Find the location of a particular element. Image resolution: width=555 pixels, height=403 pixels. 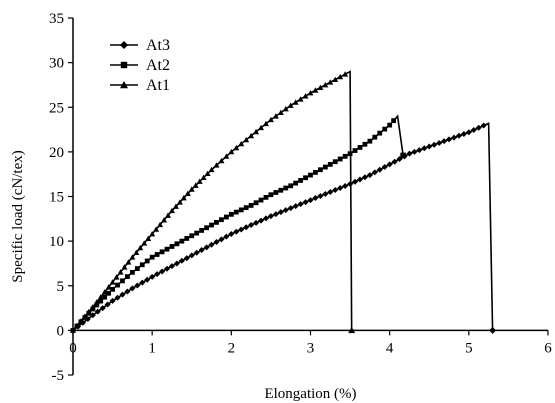

x-tick-label: 4 is located at coordinates (390, 348).